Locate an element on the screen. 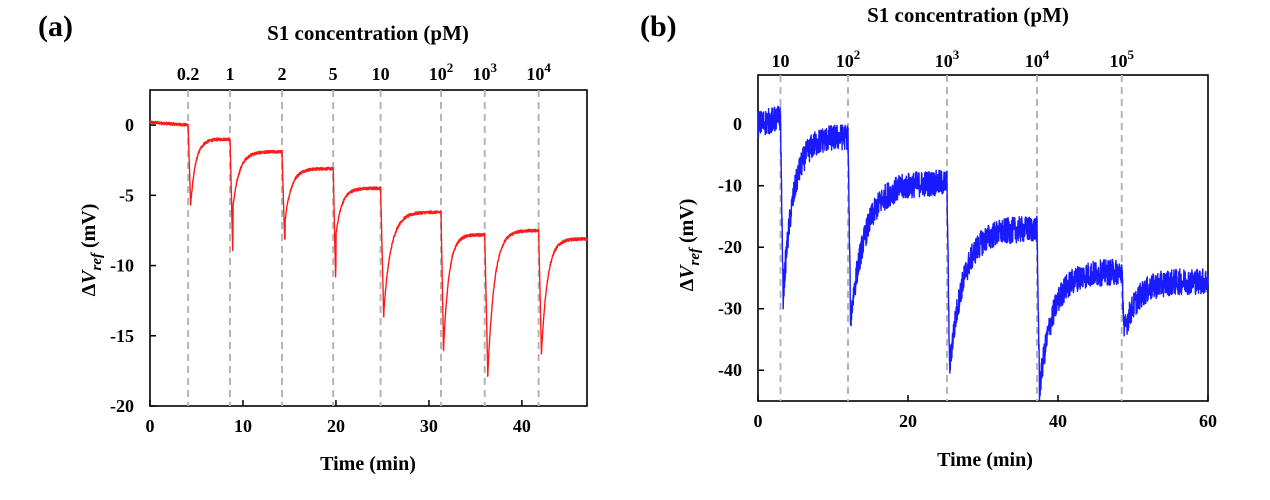 Image resolution: width=1270 pixels, height=500 pixels. panel-b-ylabel: ΔVref (mV) is located at coordinates (689, 245).